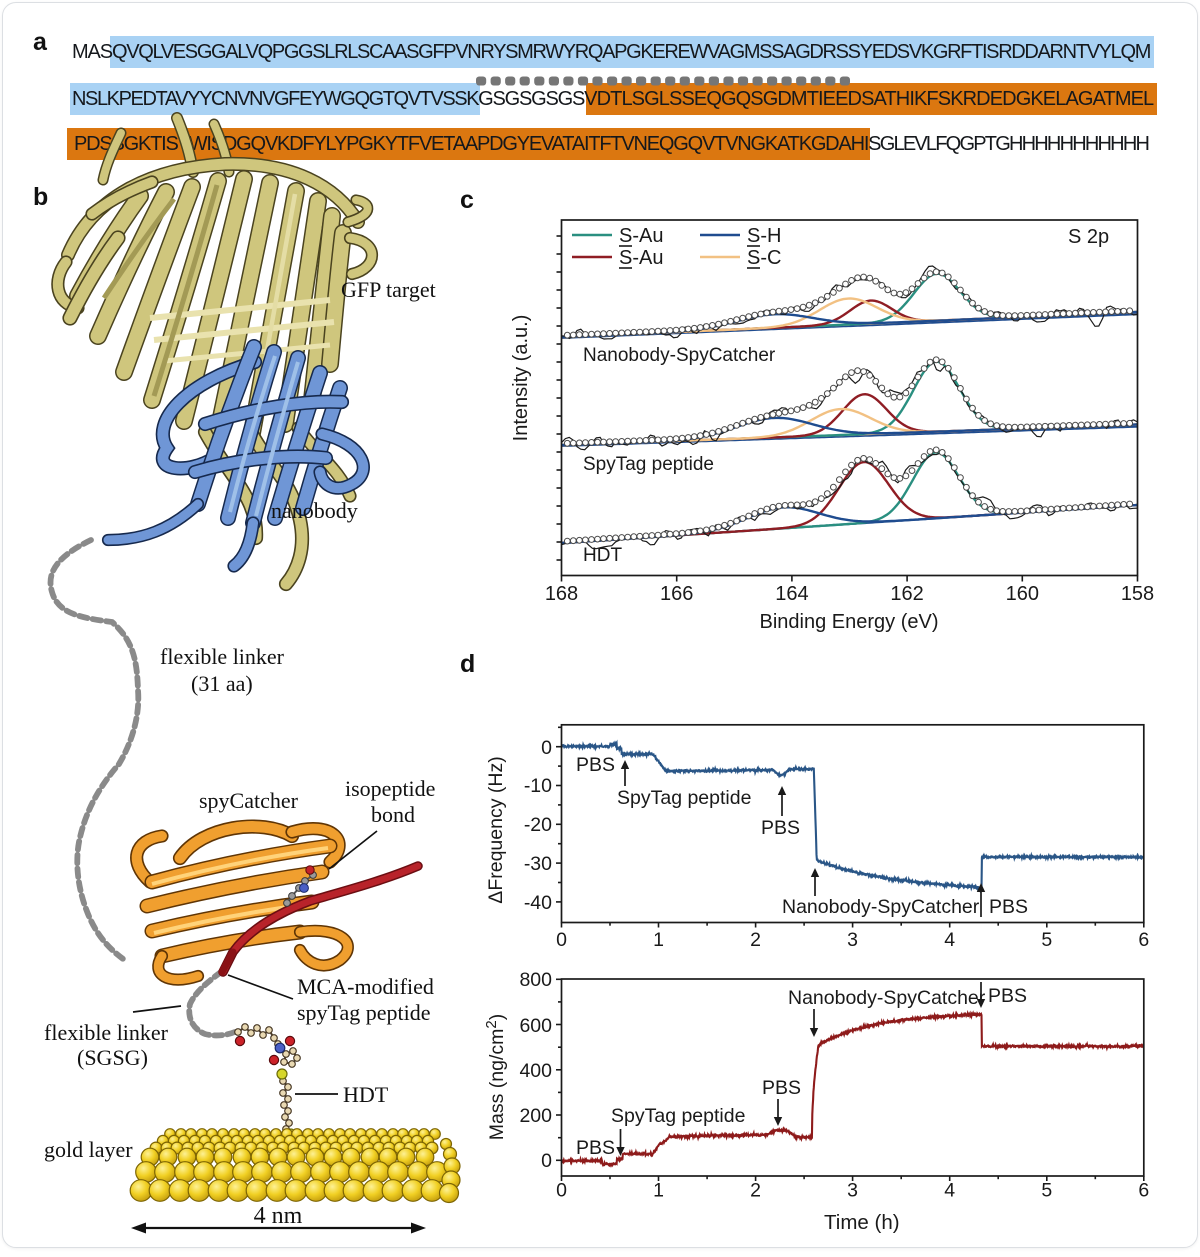 The height and width of the screenshot is (1257, 1200). Describe the element at coordinates (764, 236) in the screenshot. I see `svg-text: S-H` at that location.